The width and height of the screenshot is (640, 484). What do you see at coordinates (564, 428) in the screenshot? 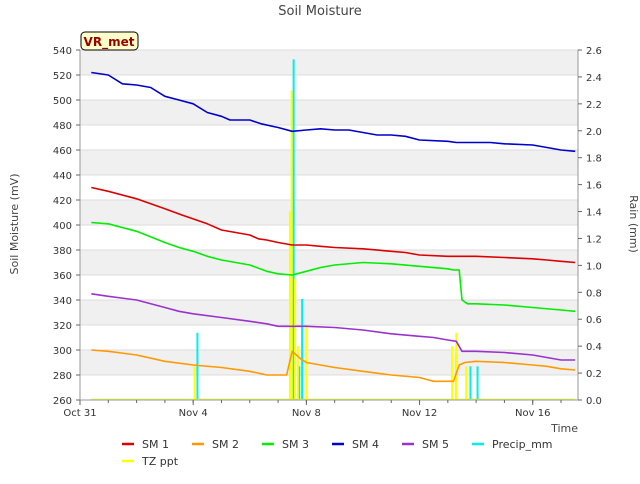
I see `x-axis-label: Time` at bounding box center [564, 428].